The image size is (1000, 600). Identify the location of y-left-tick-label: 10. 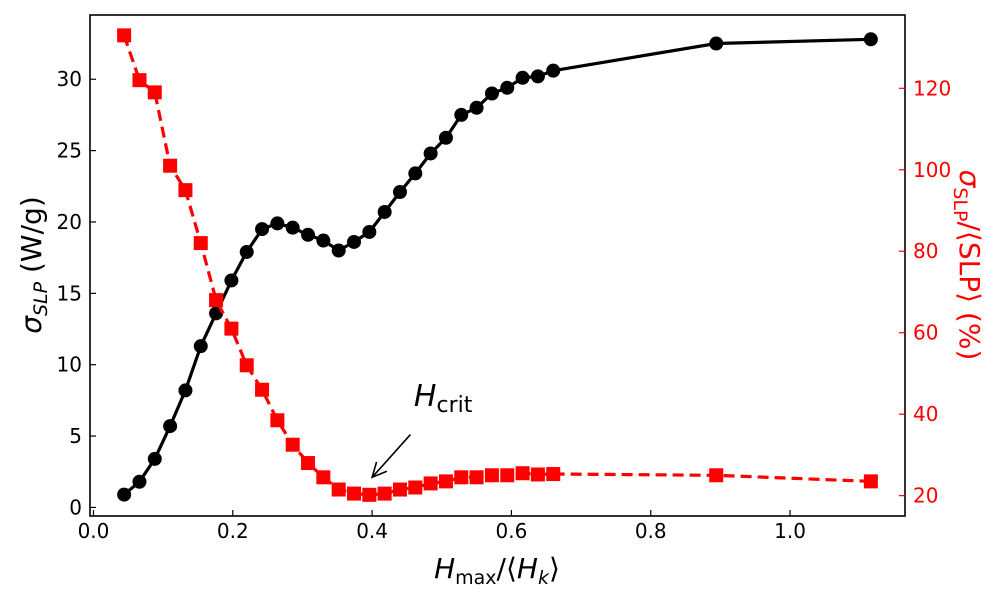
(69, 365).